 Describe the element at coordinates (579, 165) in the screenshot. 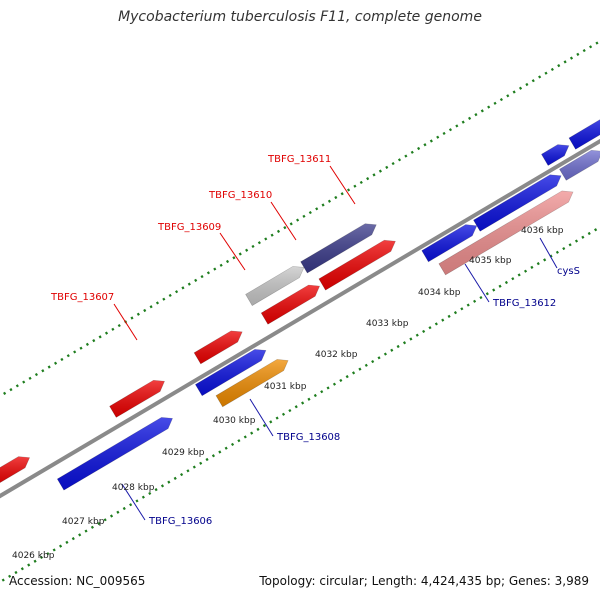

I see `gene-arrow-cyss-shade` at that location.